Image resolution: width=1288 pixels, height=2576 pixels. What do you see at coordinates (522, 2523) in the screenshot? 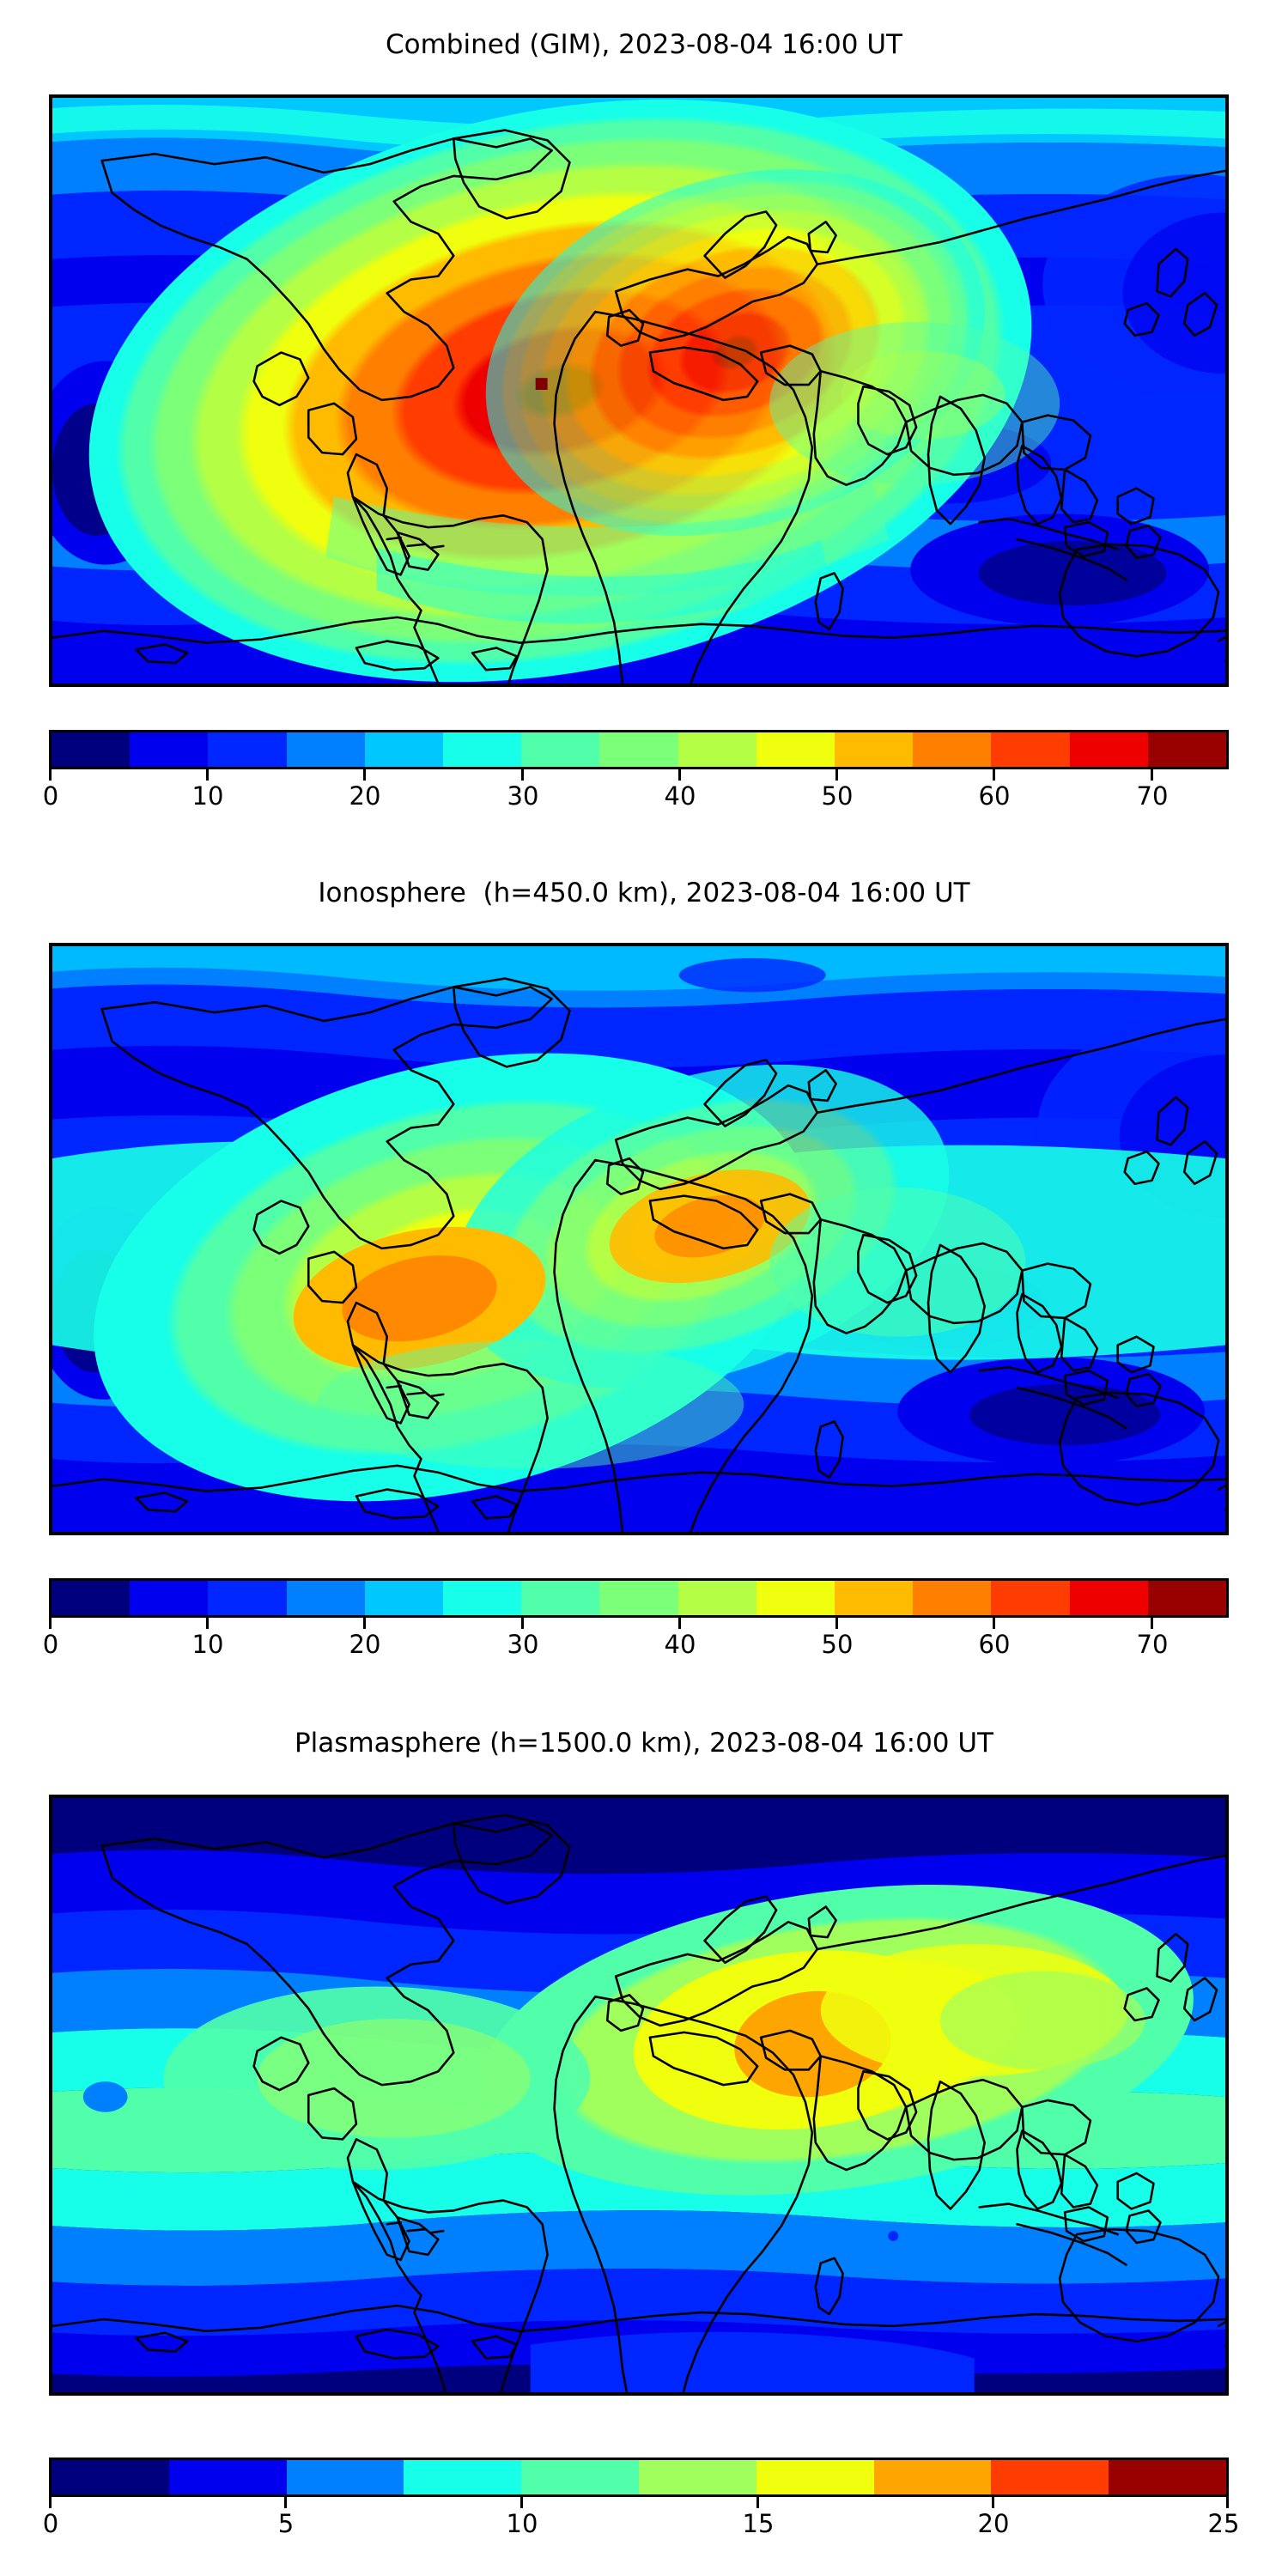
I see `cb3-tick-10: 10` at bounding box center [522, 2523].